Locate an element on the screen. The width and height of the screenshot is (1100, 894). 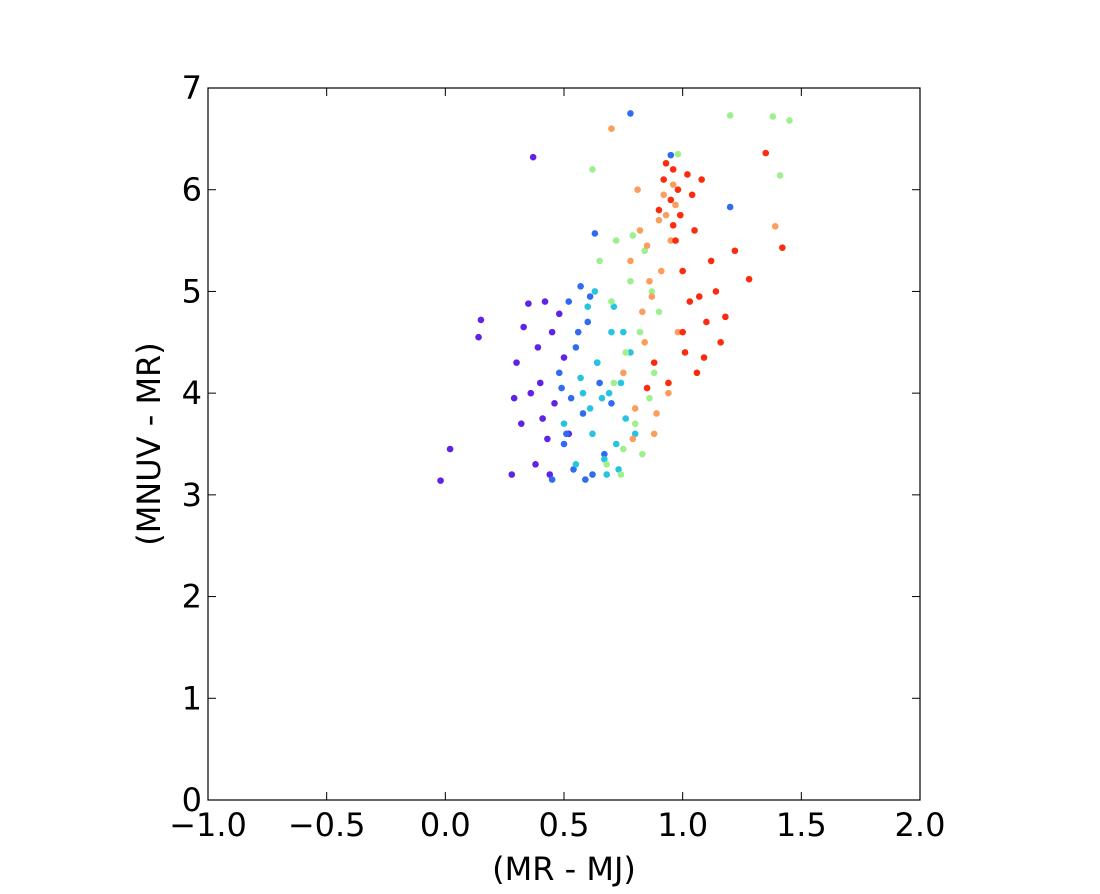
y-tick-label: 4 is located at coordinates (192, 393).